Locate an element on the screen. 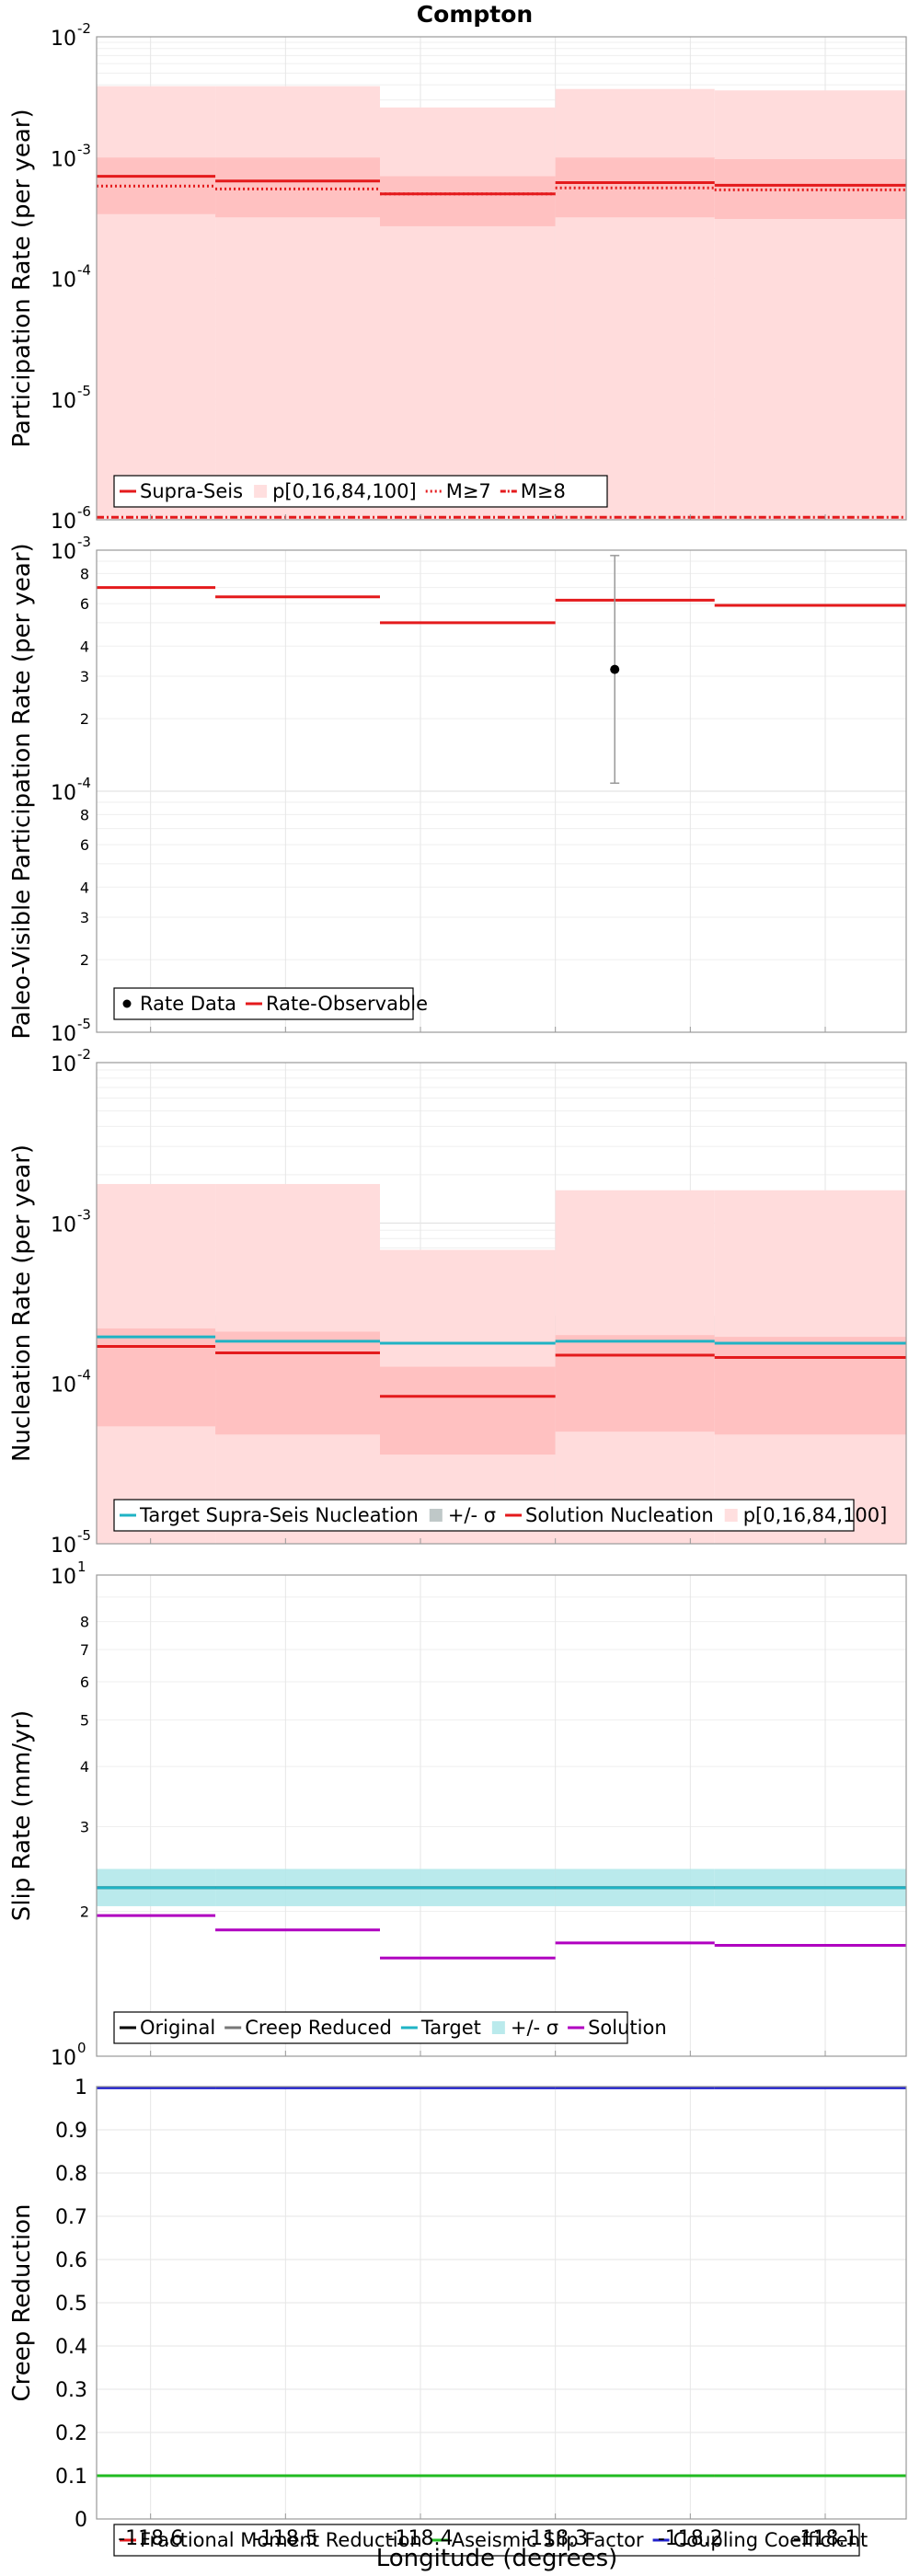 Image resolution: width=920 pixels, height=2576 pixels. x-tick-label: -118.5 is located at coordinates (285, 2538).